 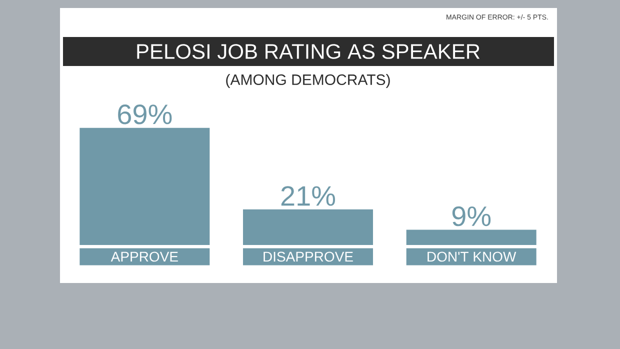 I want to click on data-label: 69%, so click(x=145, y=114).